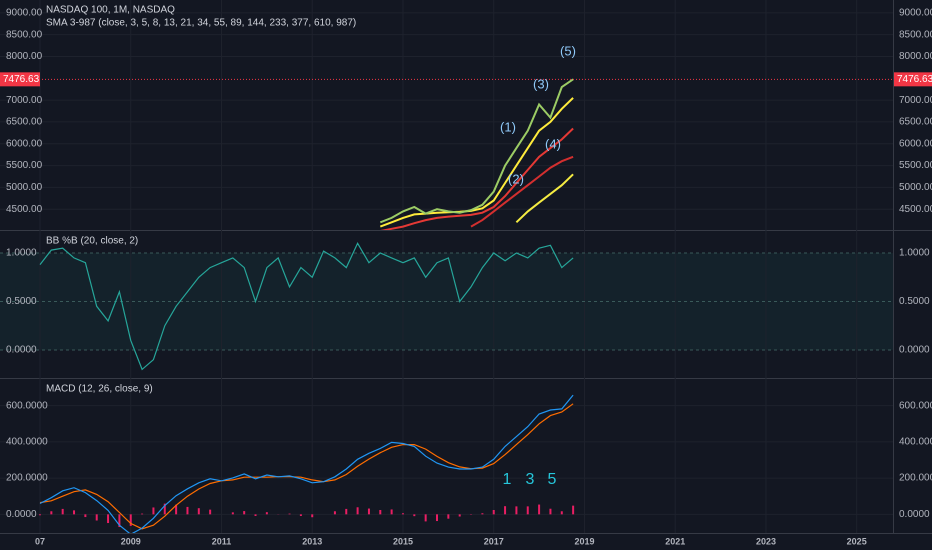 The image size is (932, 550). What do you see at coordinates (857, 541) in the screenshot?
I see `x-tick-label: 2025` at bounding box center [857, 541].